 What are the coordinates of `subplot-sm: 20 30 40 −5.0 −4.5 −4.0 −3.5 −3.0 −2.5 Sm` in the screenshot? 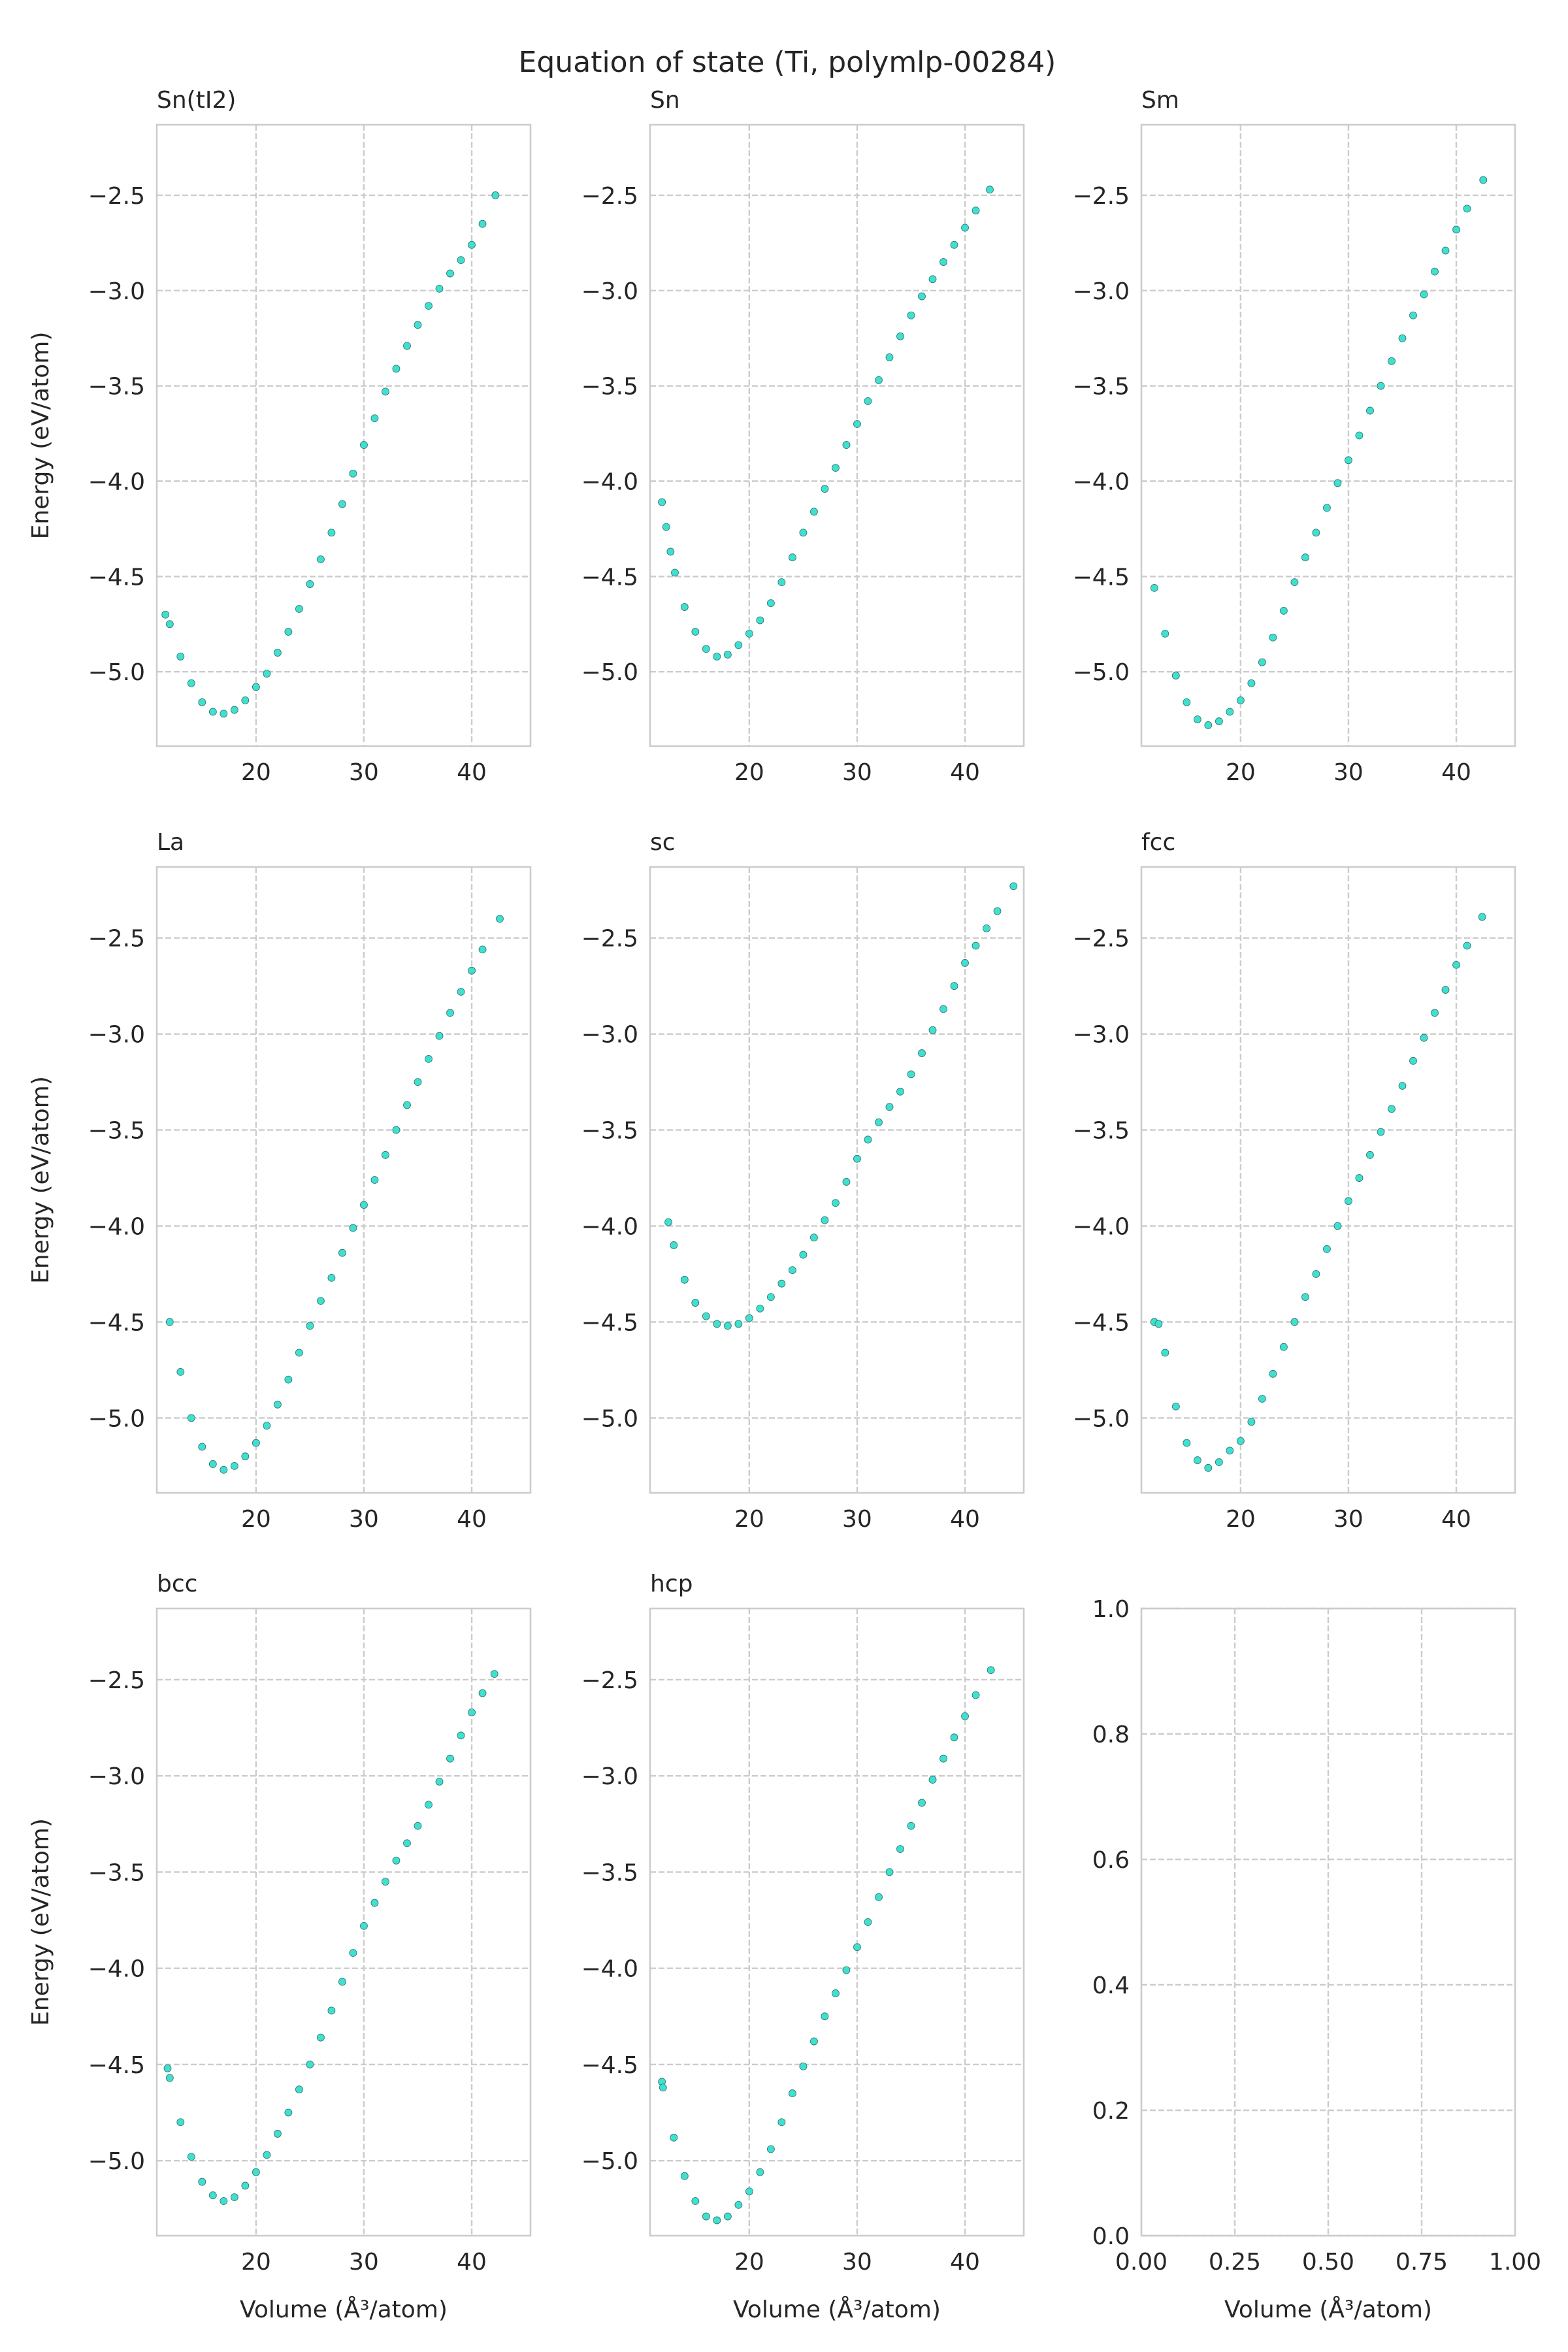 It's located at (1294, 436).